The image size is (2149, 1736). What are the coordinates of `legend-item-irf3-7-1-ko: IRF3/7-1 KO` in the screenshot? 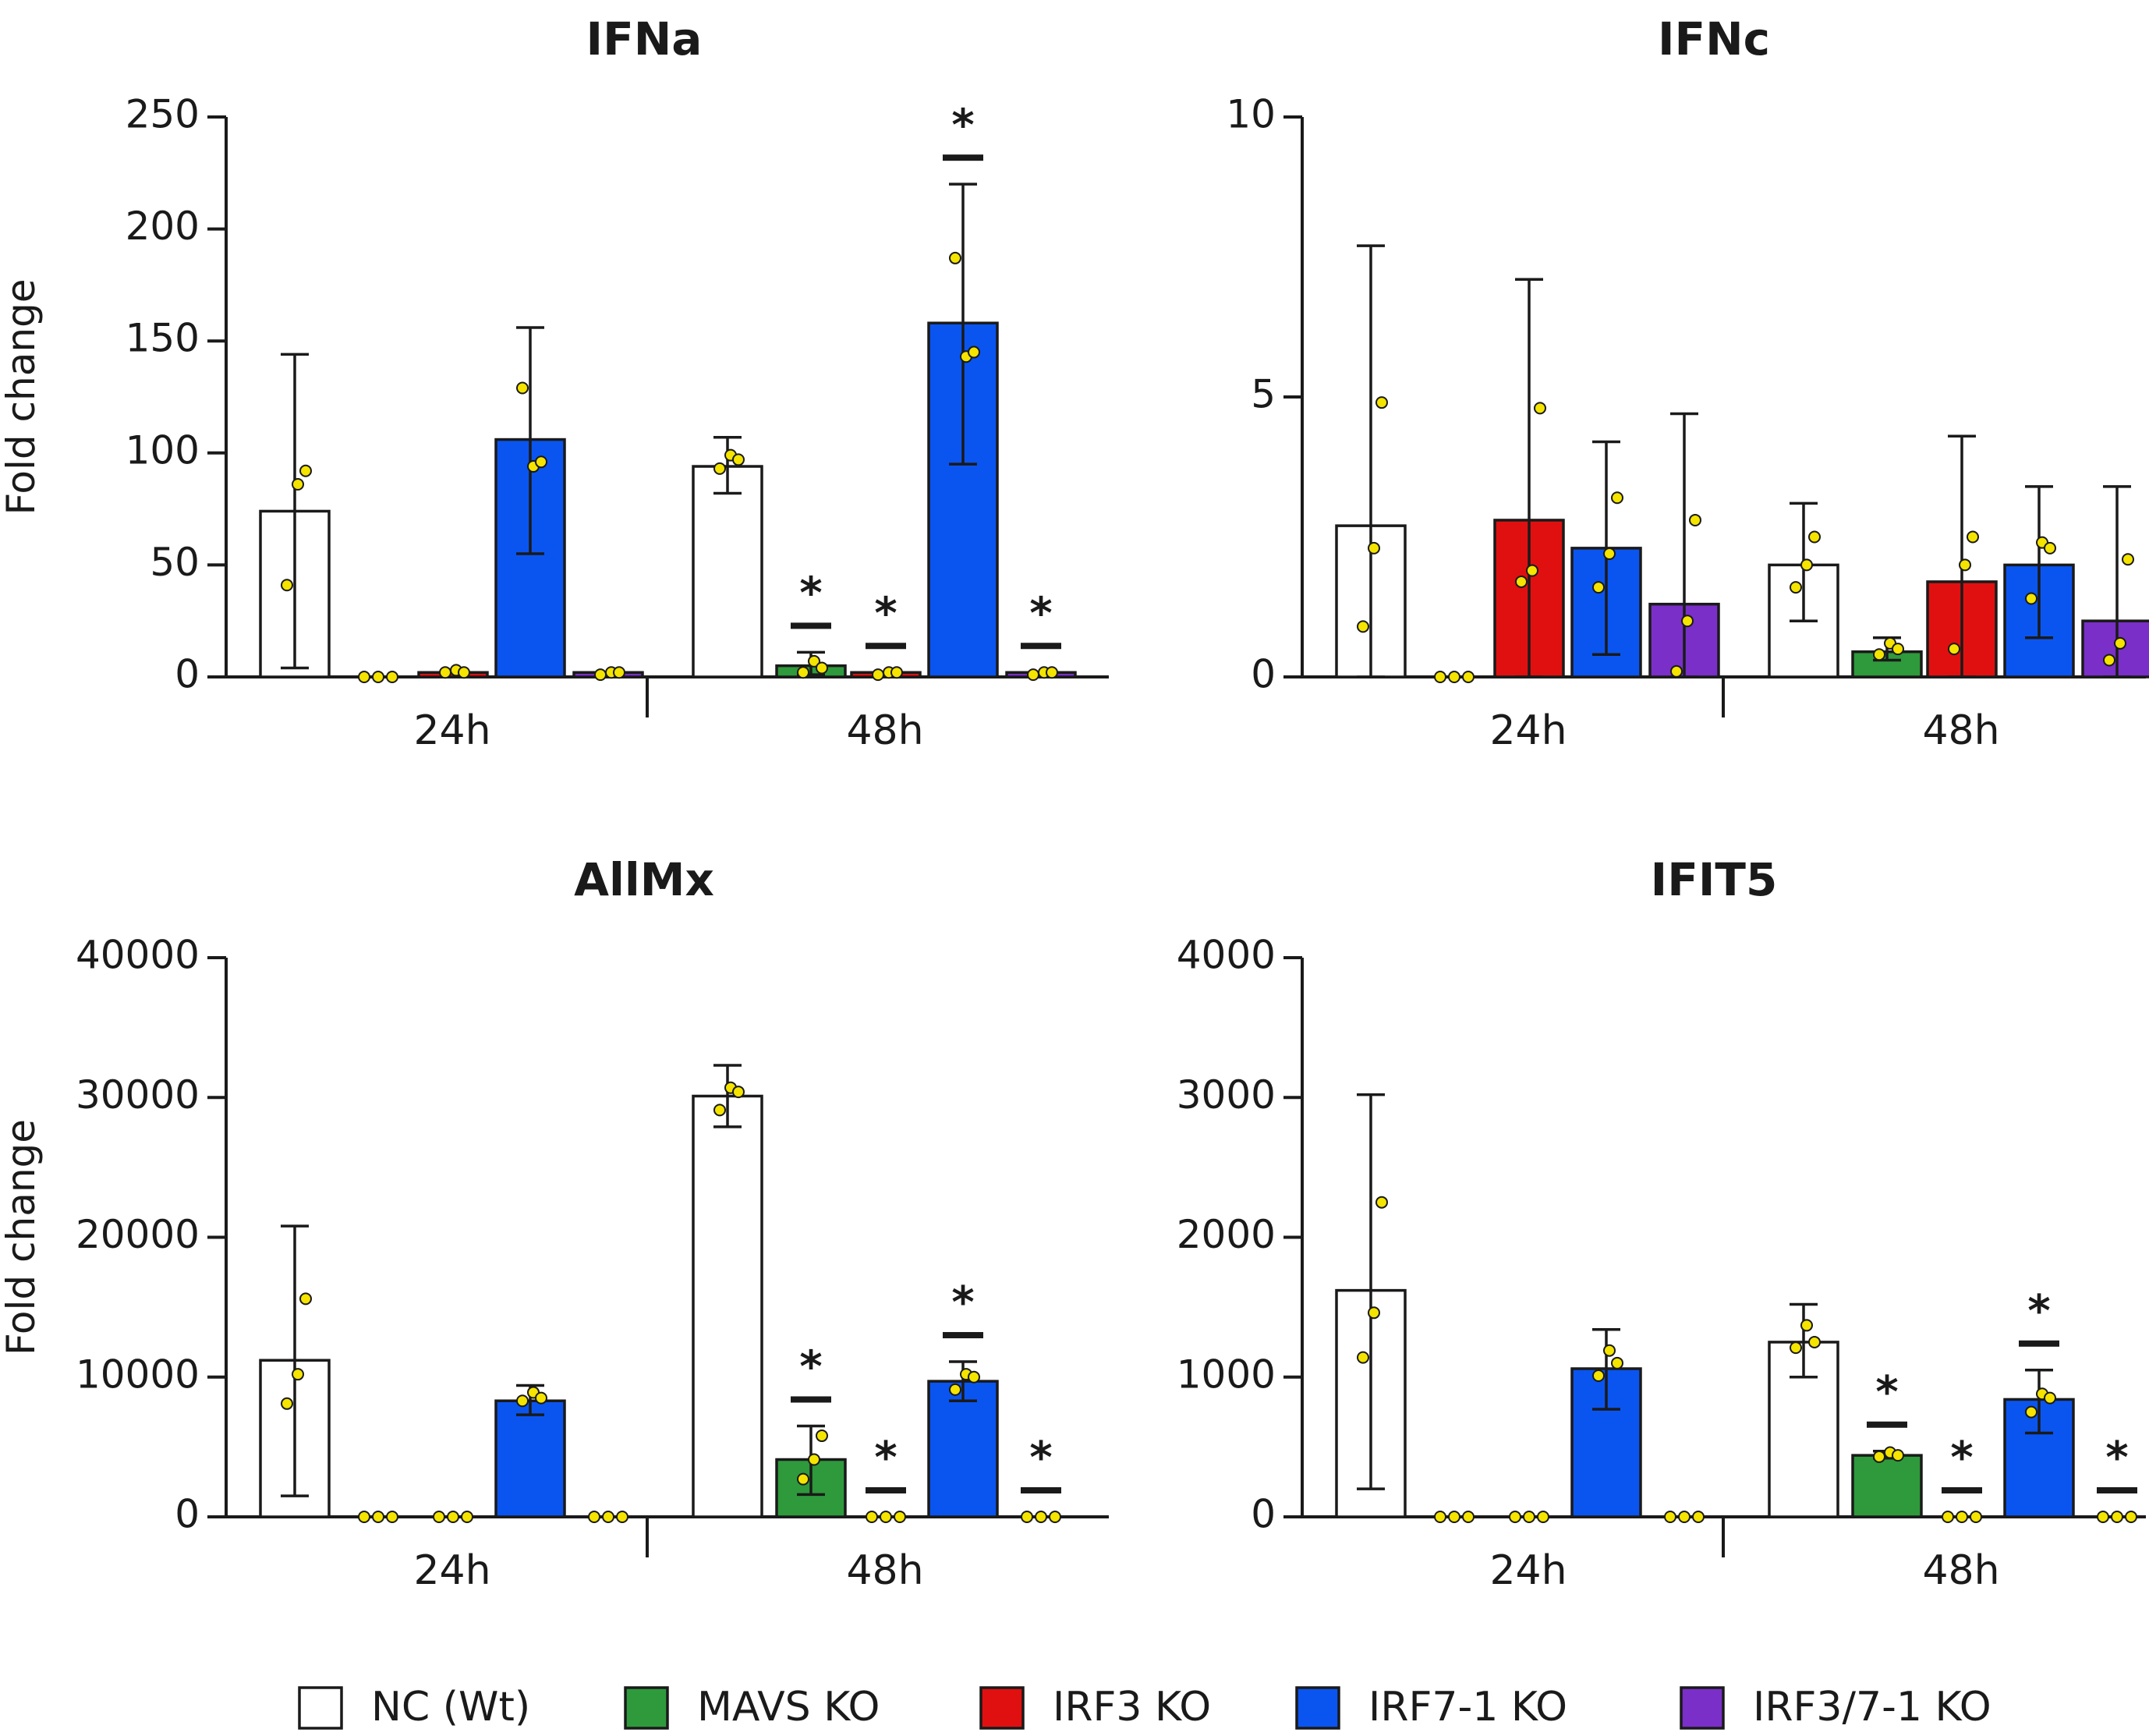 It's located at (1835, 1707).